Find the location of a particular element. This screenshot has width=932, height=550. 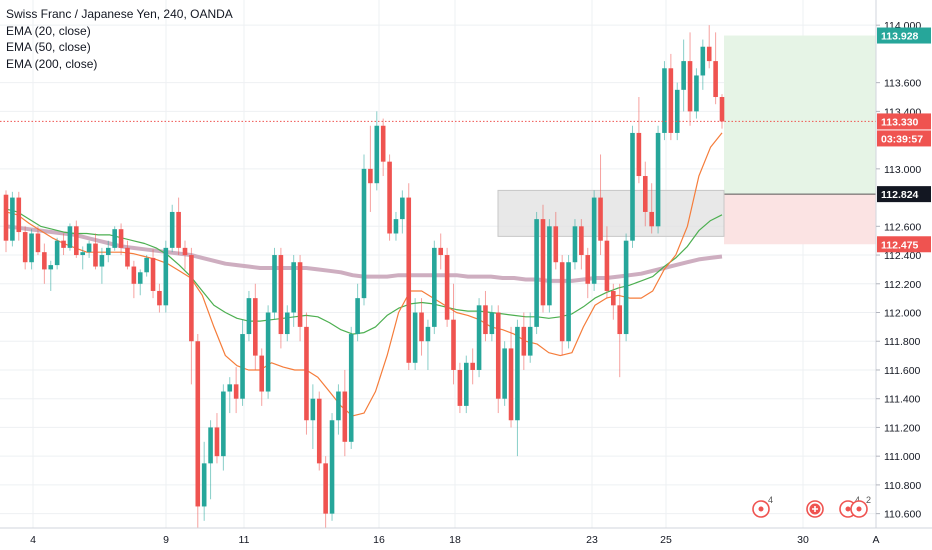

legend-ema50: EMA (50, close) is located at coordinates (48, 47).